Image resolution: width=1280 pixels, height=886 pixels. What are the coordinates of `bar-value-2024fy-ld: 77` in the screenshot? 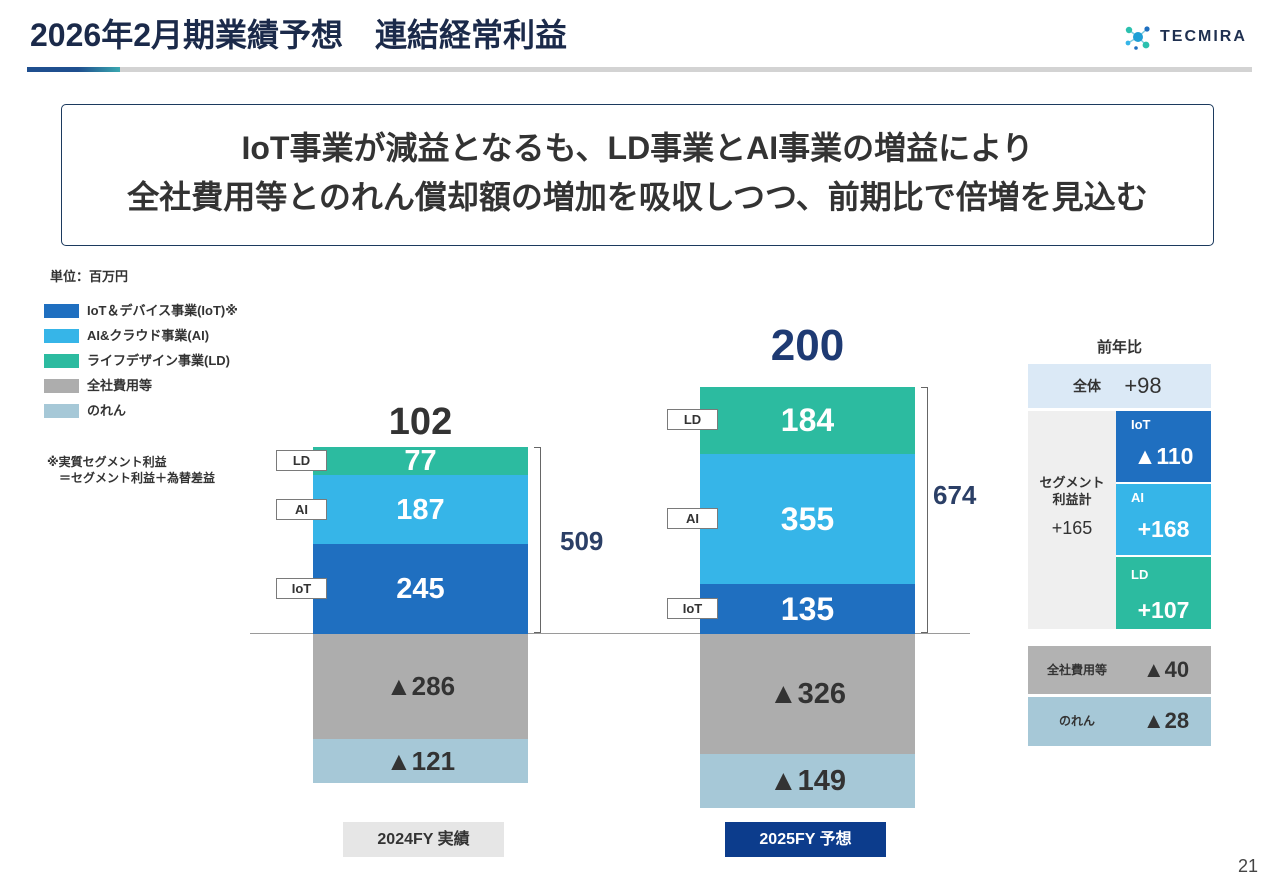 It's located at (420, 461).